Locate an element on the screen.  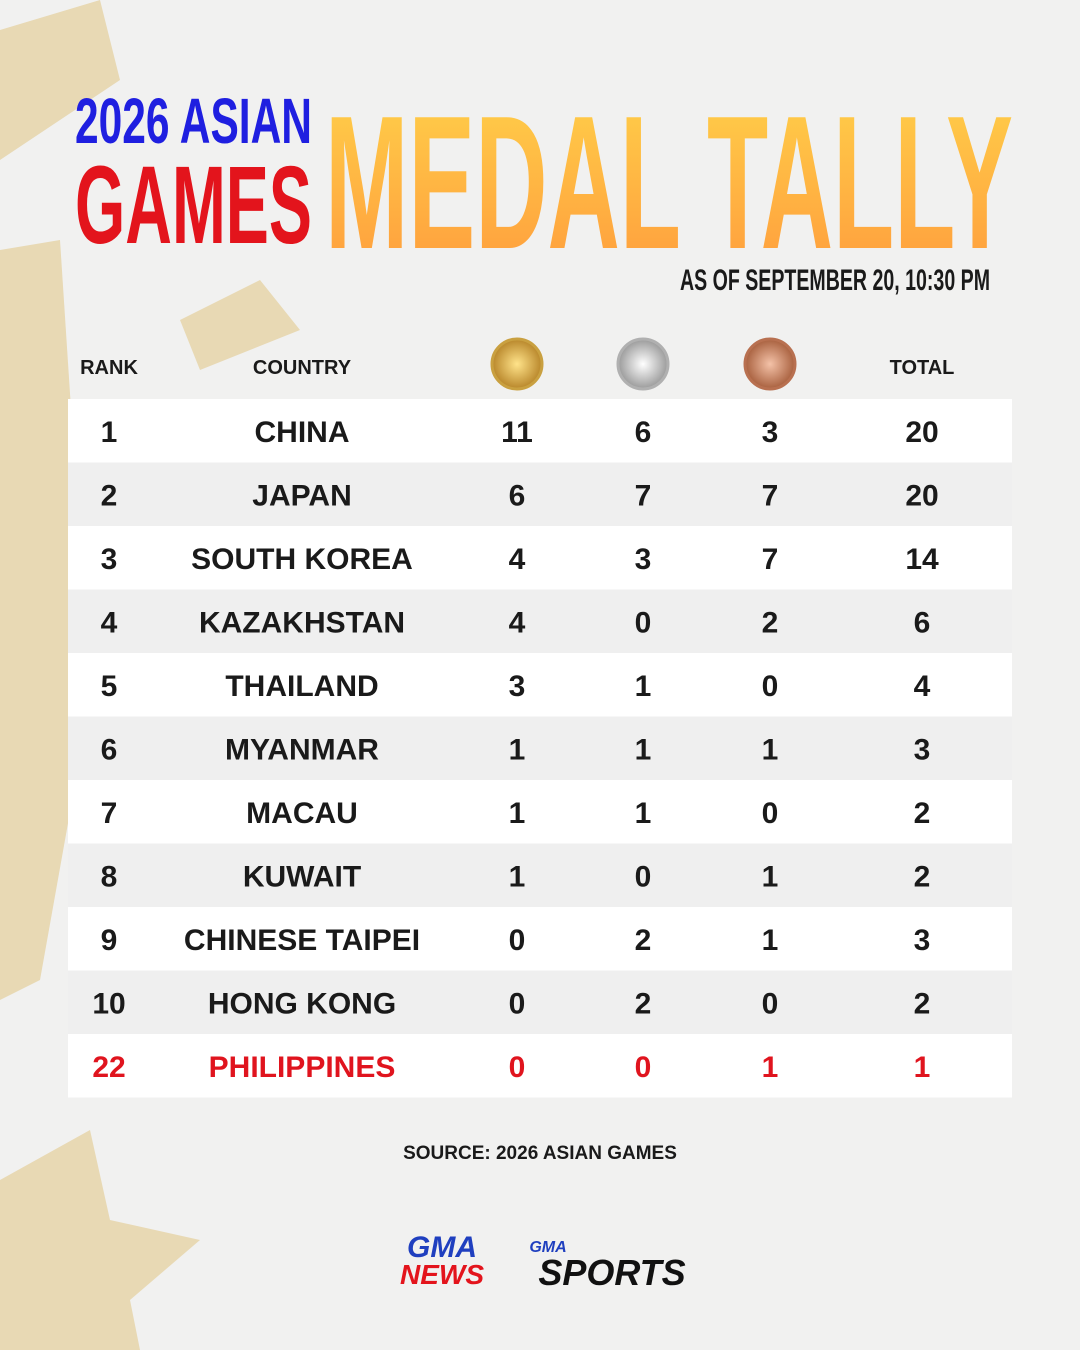
cell-country: PHILIPPINES is located at coordinates (302, 1067).